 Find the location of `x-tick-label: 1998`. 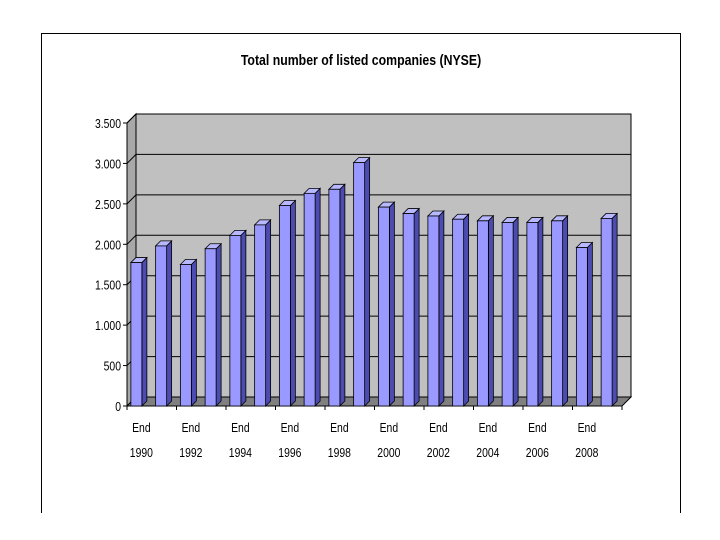

x-tick-label: 1998 is located at coordinates (340, 453).